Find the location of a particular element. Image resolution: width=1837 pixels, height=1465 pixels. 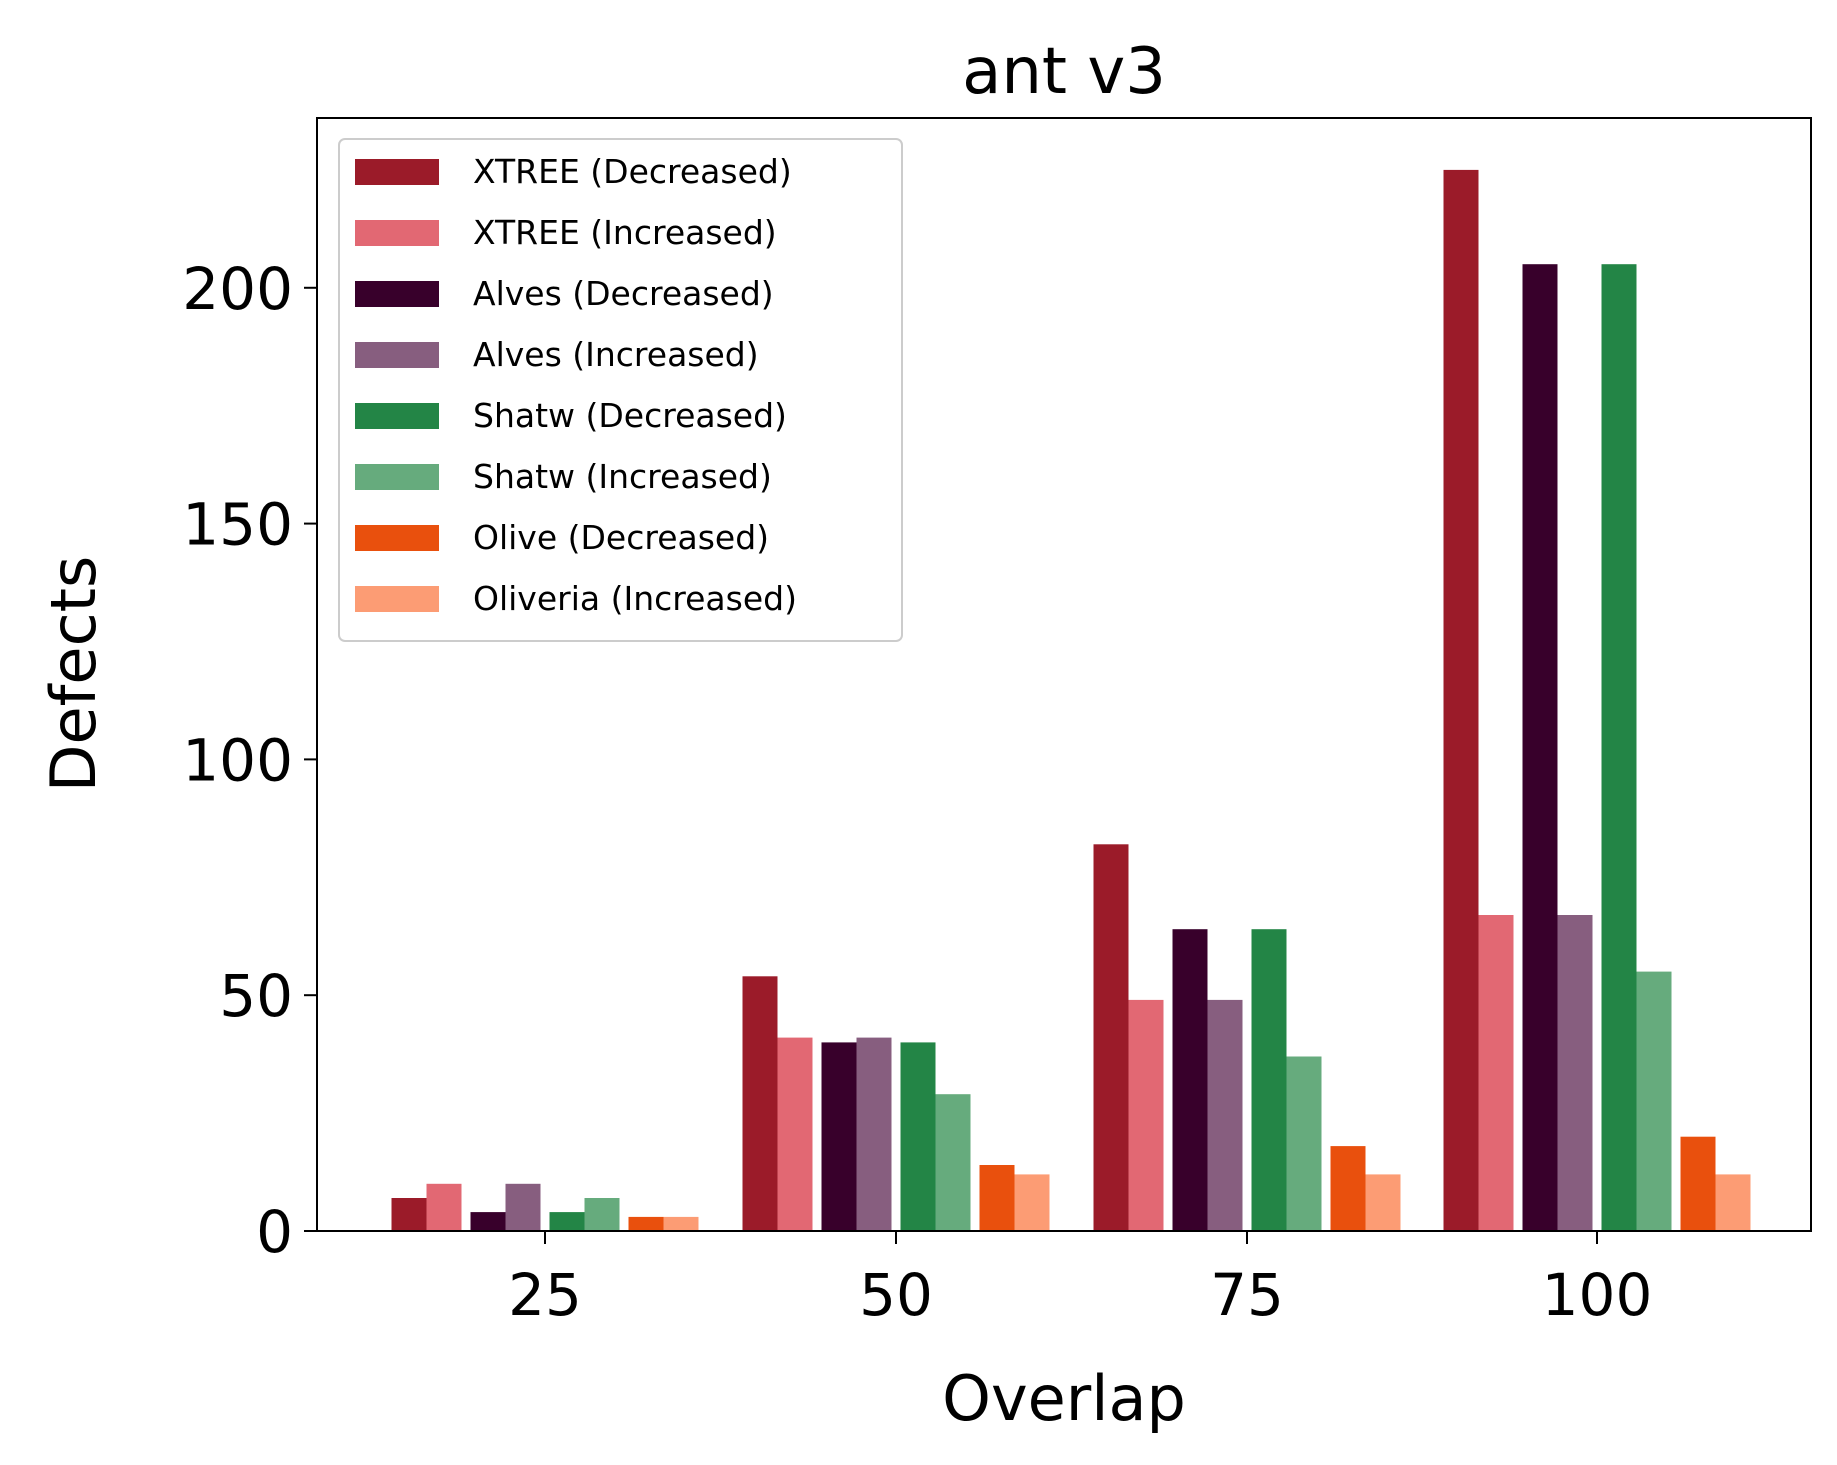

x-tick-label: 25 is located at coordinates (545, 1295).